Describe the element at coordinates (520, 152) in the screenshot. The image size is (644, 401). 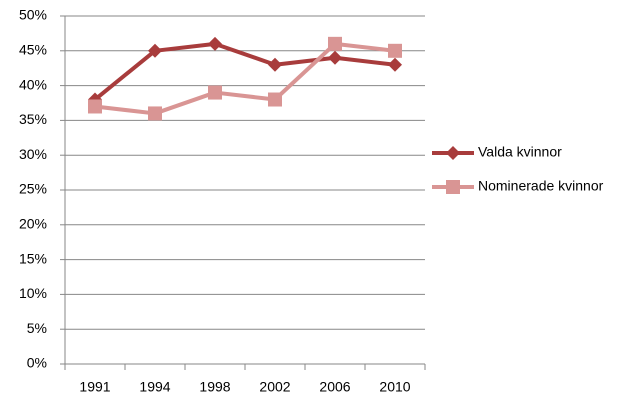
I see `legend-label: Valda kvinnor` at that location.